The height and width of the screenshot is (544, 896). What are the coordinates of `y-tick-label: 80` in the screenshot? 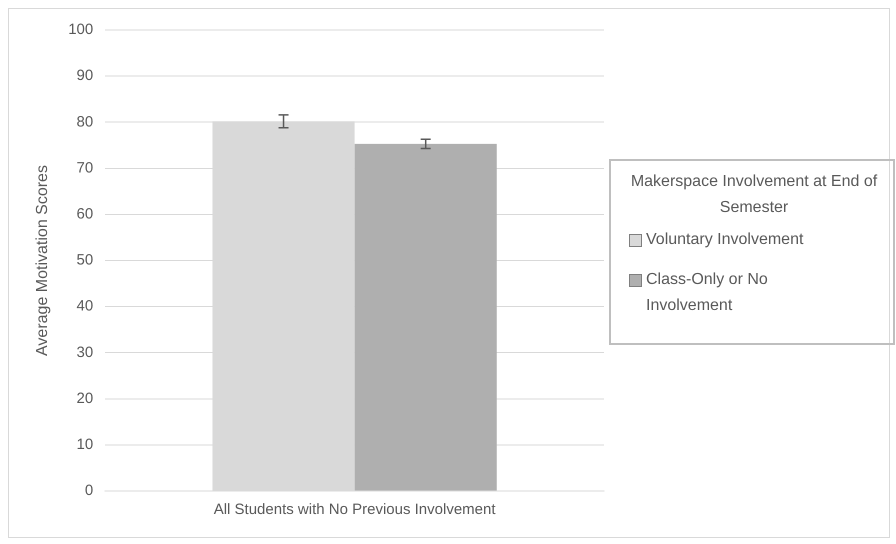 It's located at (85, 121).